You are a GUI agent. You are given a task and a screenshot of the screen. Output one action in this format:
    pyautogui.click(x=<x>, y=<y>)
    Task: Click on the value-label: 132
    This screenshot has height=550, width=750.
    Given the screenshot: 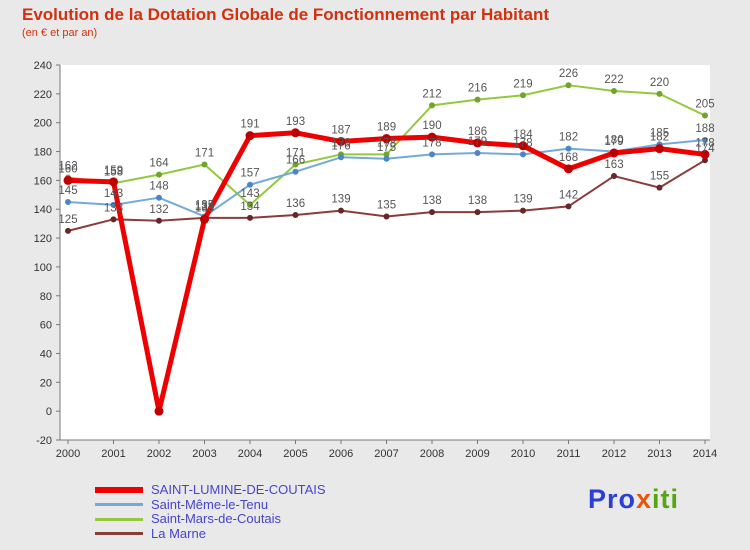 What is the action you would take?
    pyautogui.click(x=158, y=210)
    